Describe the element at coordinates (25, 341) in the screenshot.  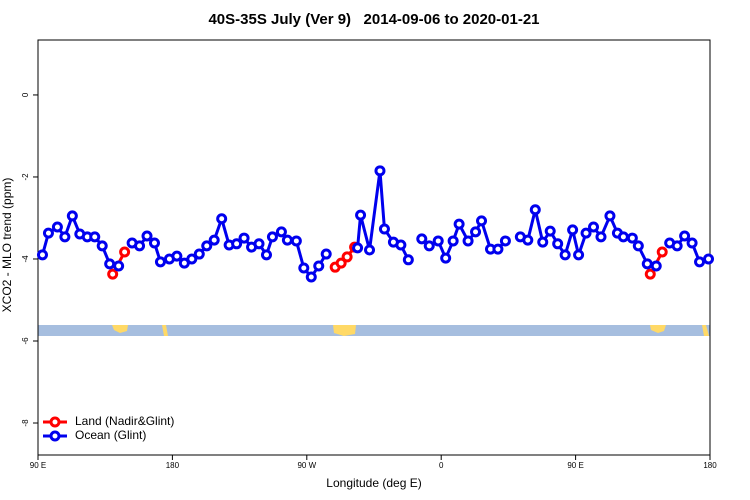
I see `y-tick-label: -6` at that location.